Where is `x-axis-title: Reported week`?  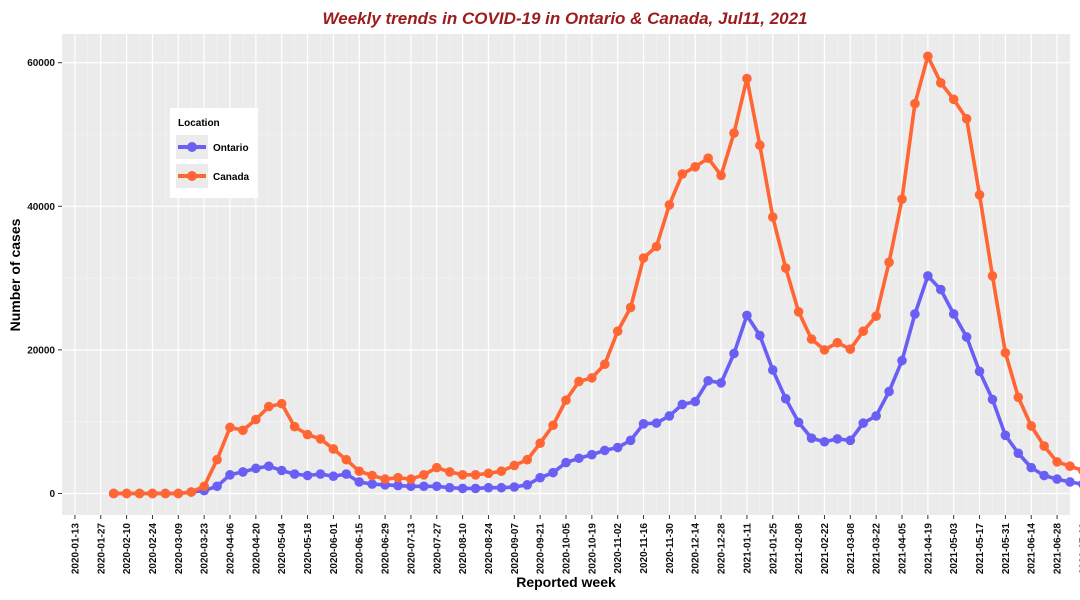
x-axis-title: Reported week is located at coordinates (566, 582).